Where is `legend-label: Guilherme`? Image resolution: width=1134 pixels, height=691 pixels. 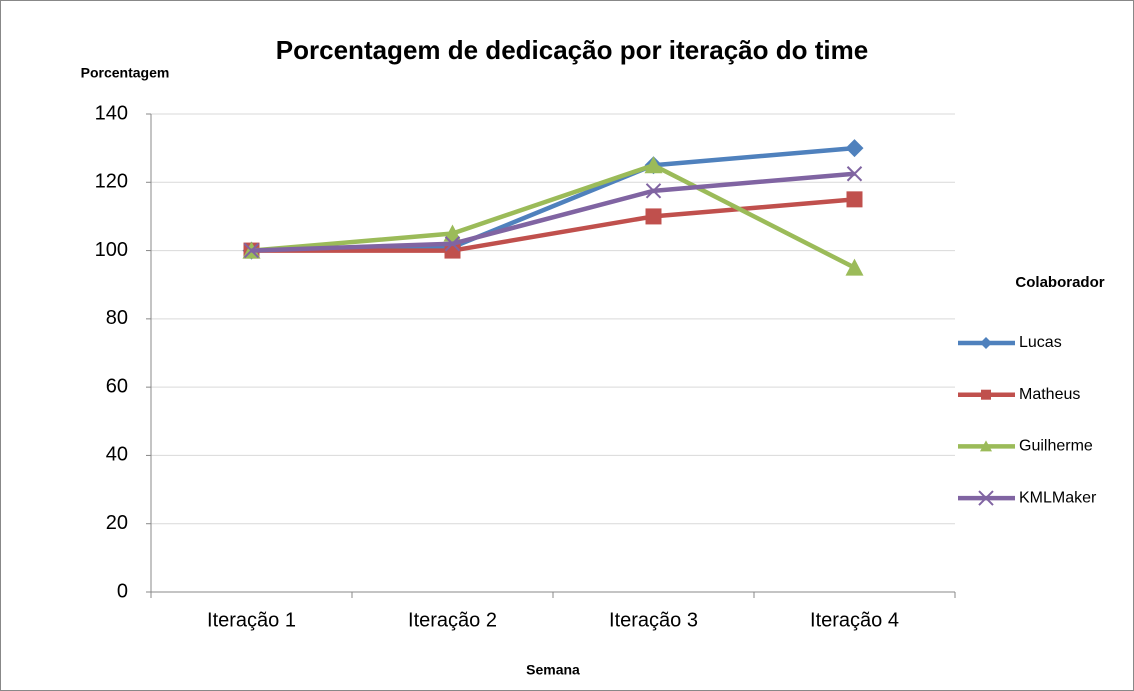 legend-label: Guilherme is located at coordinates (1056, 446).